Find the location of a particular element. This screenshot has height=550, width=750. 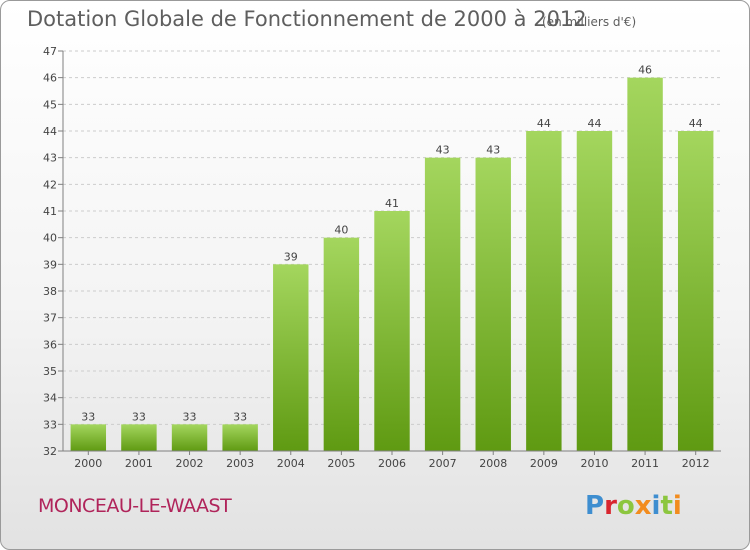

y-tick-label: 46 is located at coordinates (50, 78).